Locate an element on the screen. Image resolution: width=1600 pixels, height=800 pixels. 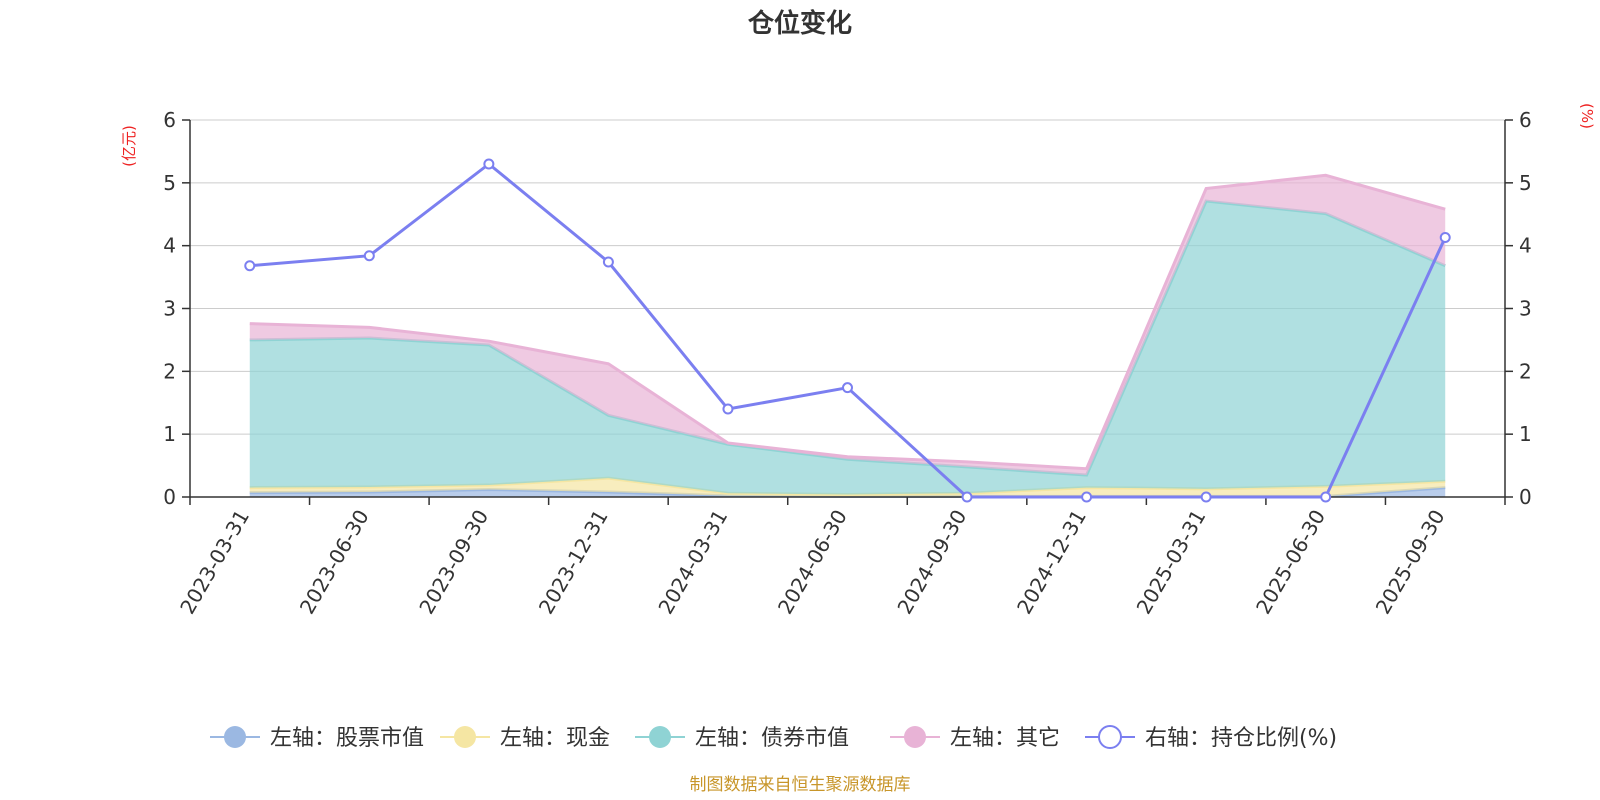
chart-title: 仓位变化 is located at coordinates (799, 23).